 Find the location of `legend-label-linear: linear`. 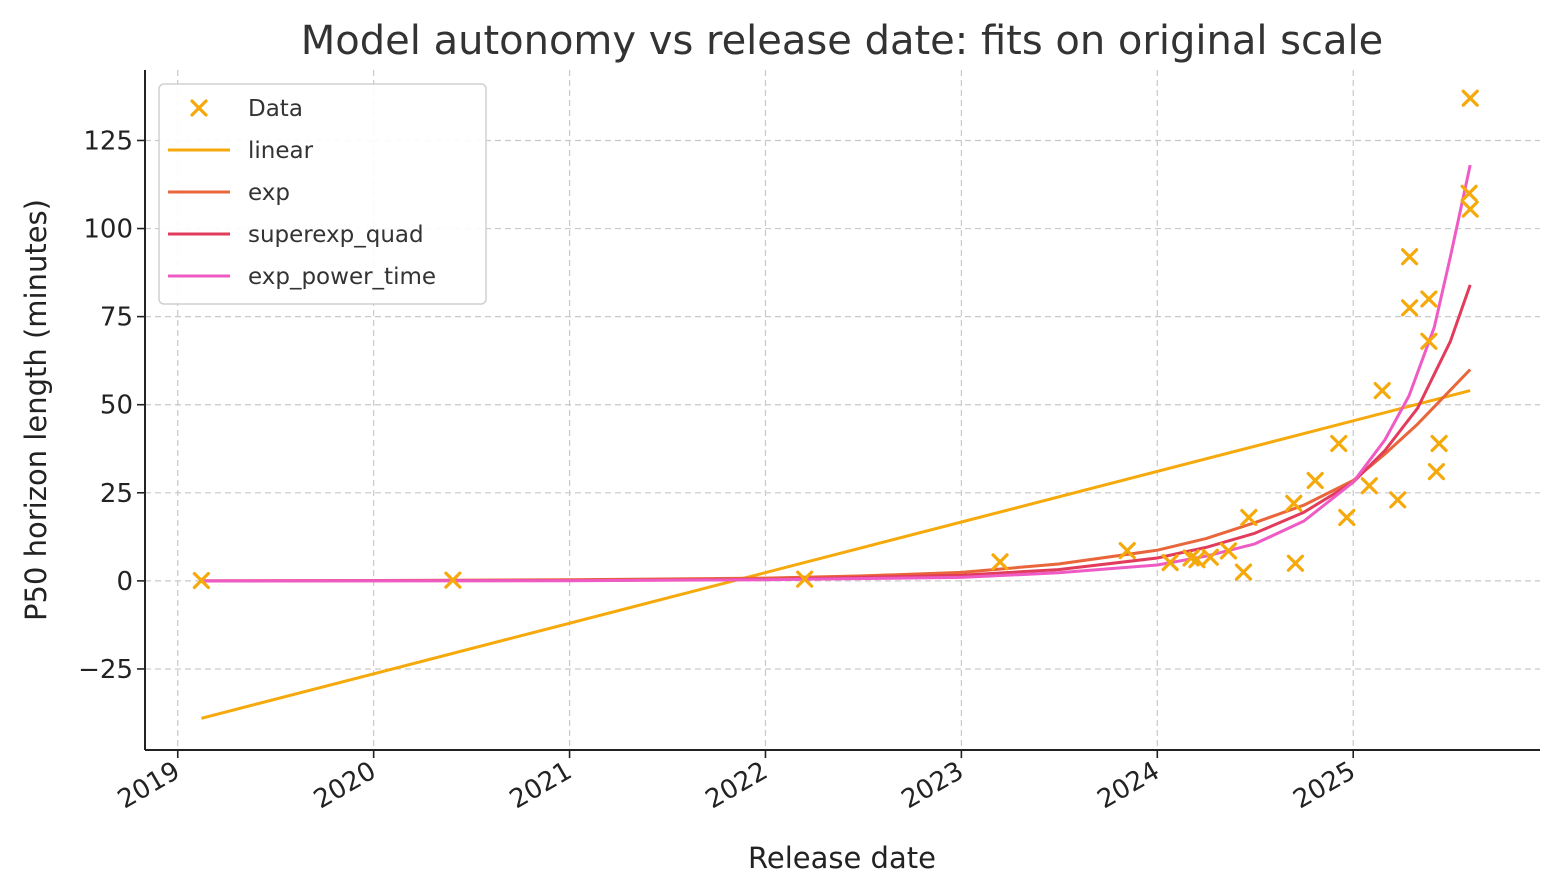

legend-label-linear: linear is located at coordinates (281, 151).